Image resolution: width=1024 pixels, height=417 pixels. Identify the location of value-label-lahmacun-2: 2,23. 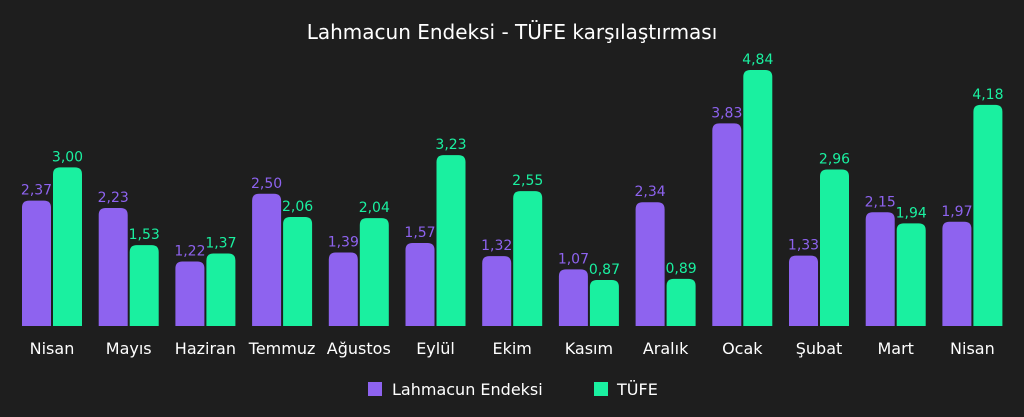
(113, 198).